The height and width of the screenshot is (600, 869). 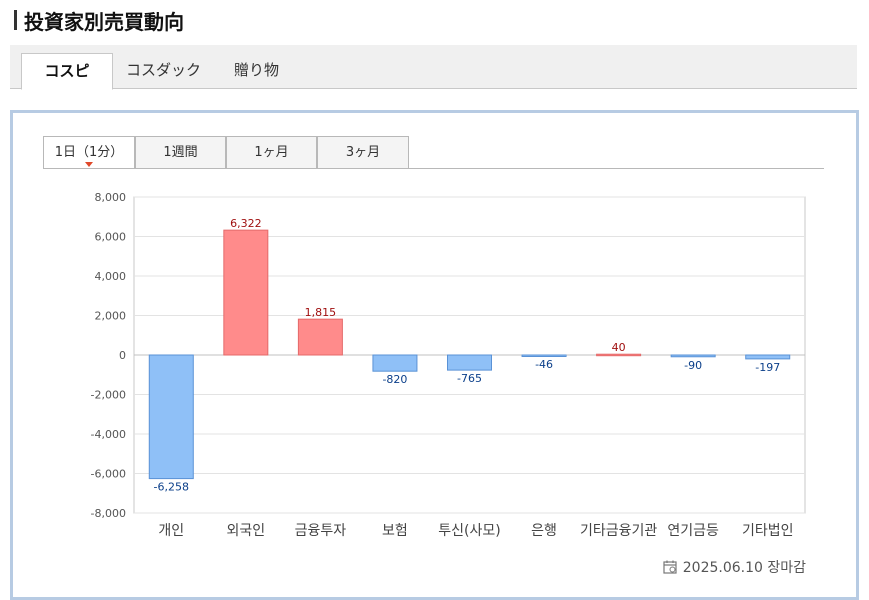 What do you see at coordinates (433, 168) in the screenshot?
I see `period-tab-underline` at bounding box center [433, 168].